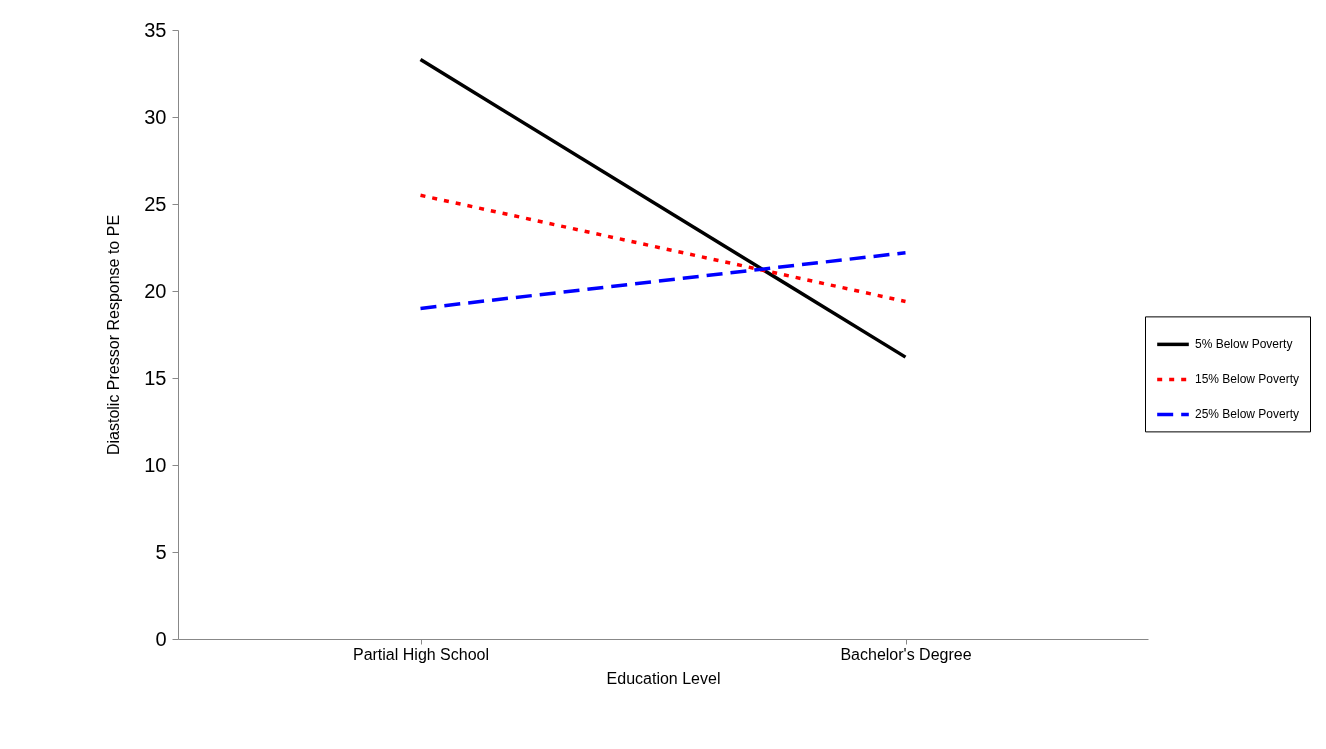  I want to click on legend-label: 15% Below Poverty, so click(1247, 379).